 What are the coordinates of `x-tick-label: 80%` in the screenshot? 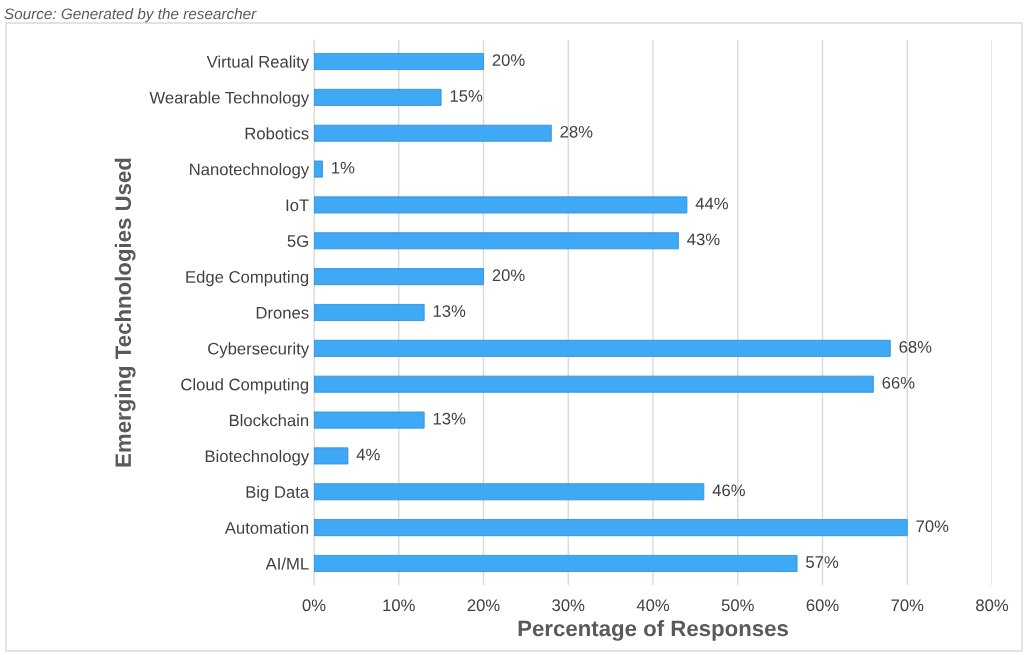 It's located at (992, 605).